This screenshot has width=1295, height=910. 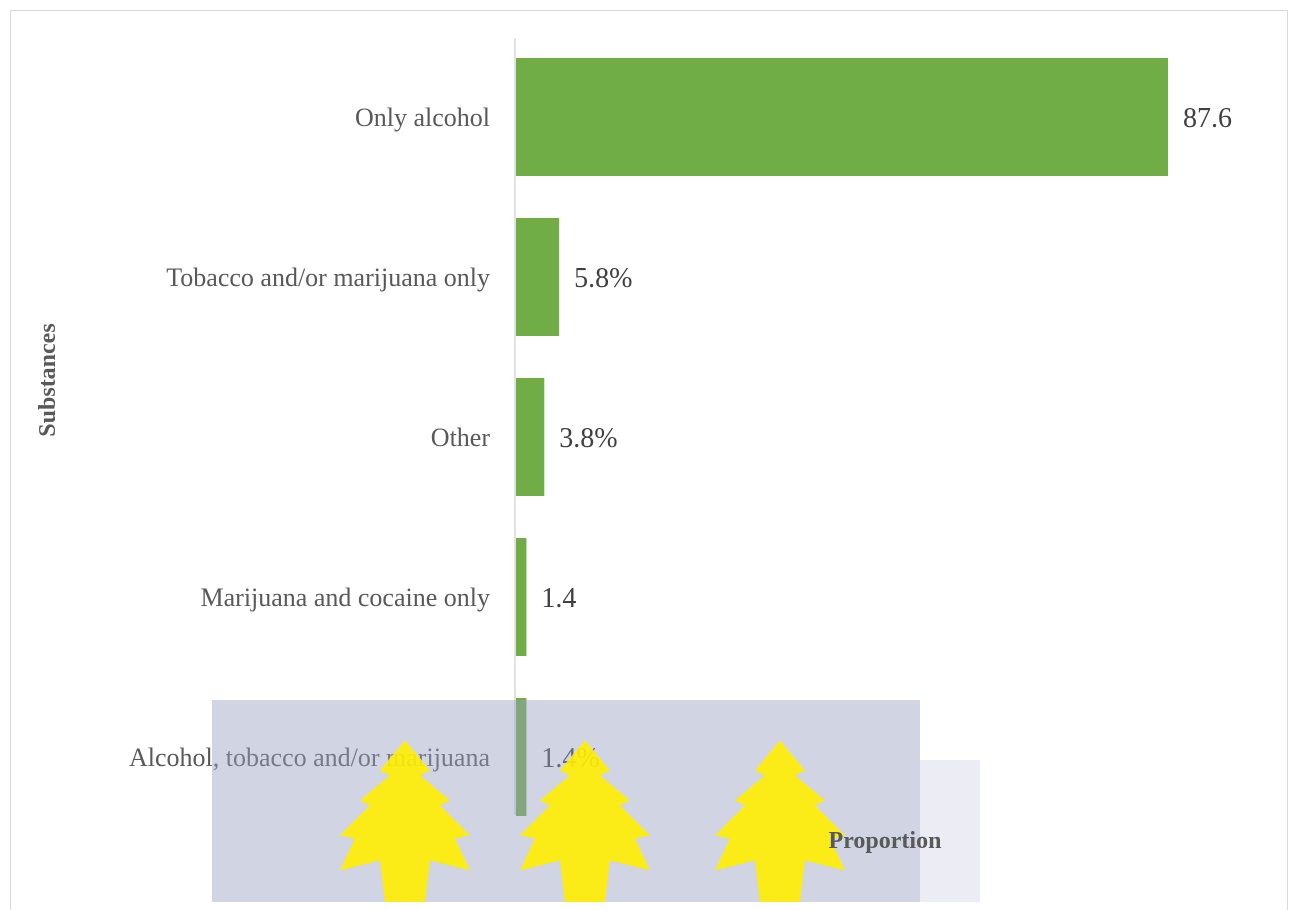 What do you see at coordinates (422, 117) in the screenshot?
I see `category-label-only-alcohol: Only alcohol` at bounding box center [422, 117].